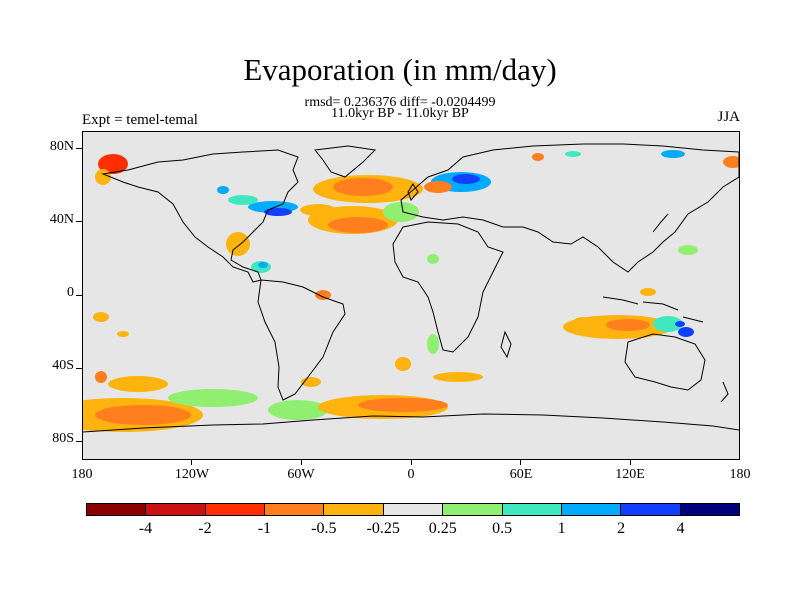  Describe the element at coordinates (621, 528) in the screenshot. I see `colorbar-label: 2` at that location.